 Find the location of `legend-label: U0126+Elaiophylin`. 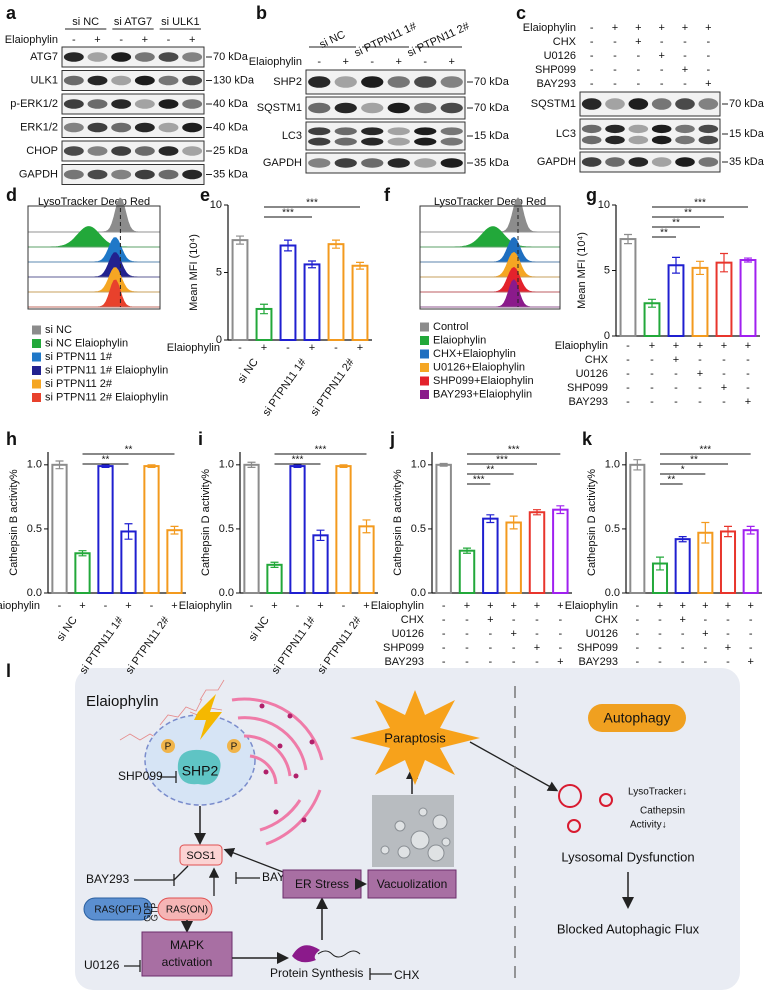

legend-label: U0126+Elaiophylin is located at coordinates (479, 367).